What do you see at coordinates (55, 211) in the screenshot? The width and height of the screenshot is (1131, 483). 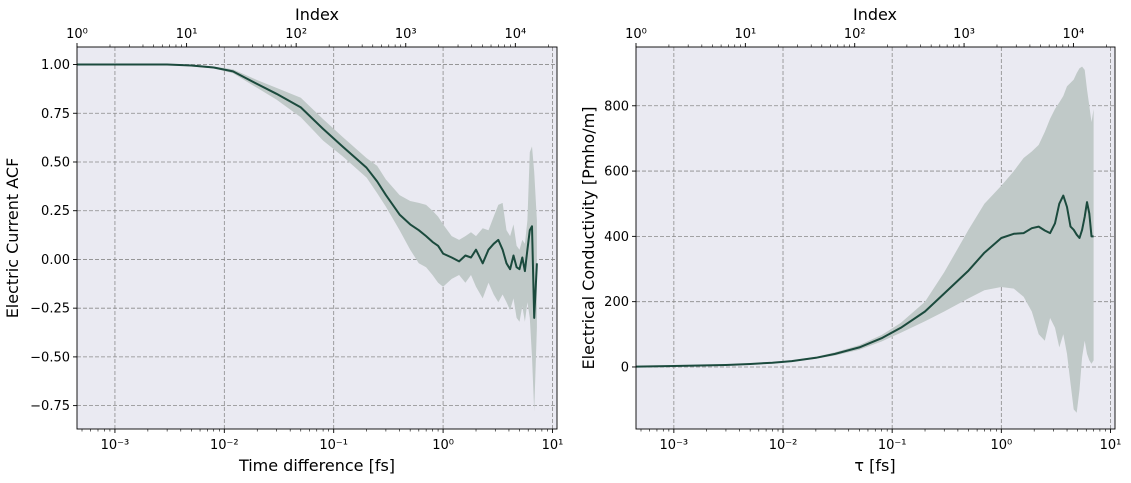 I see `acf-ytick-label-3: 0.25` at bounding box center [55, 211].